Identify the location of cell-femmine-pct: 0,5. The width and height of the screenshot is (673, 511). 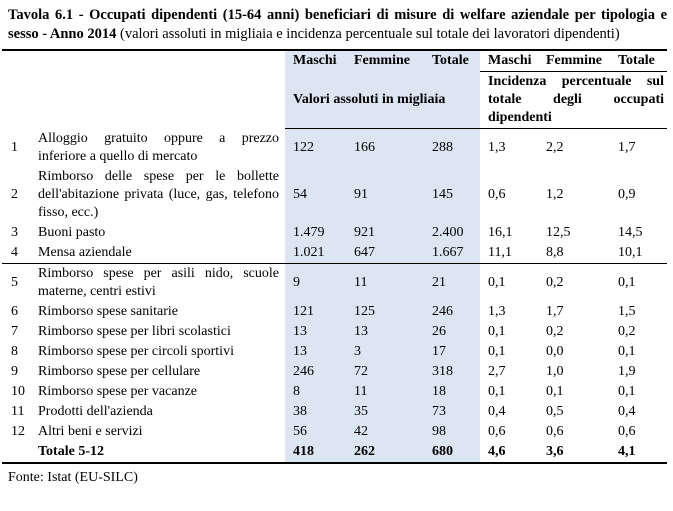
(555, 411).